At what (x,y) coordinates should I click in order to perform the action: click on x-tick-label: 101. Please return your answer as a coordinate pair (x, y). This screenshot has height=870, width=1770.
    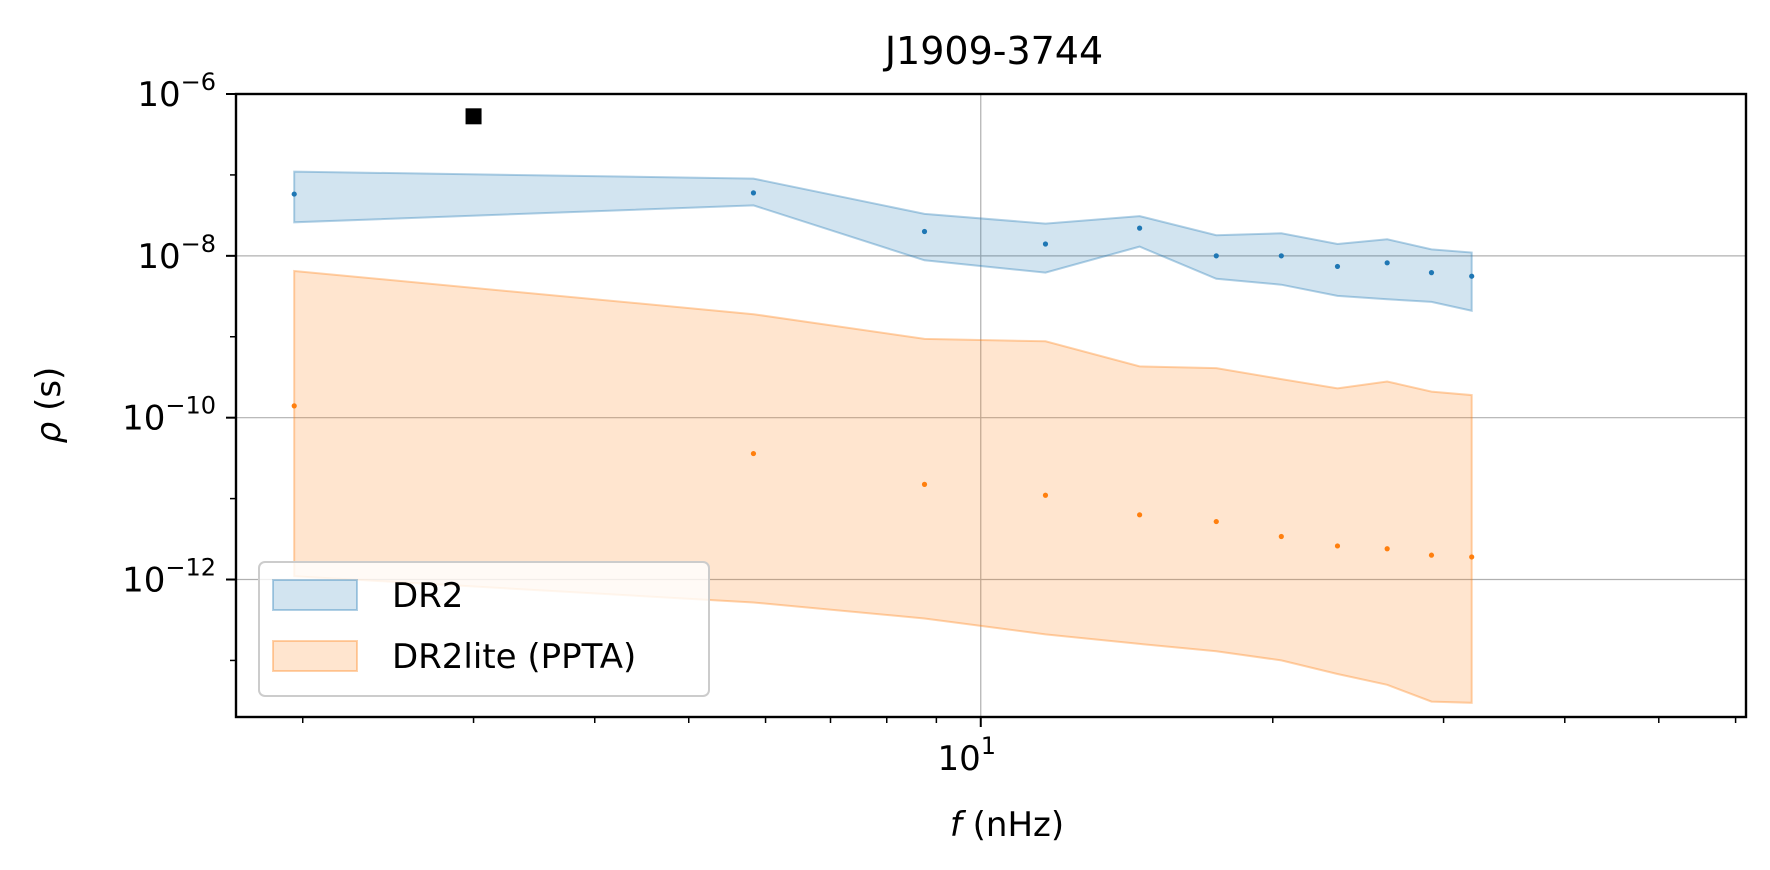
    Looking at the image, I should click on (966, 755).